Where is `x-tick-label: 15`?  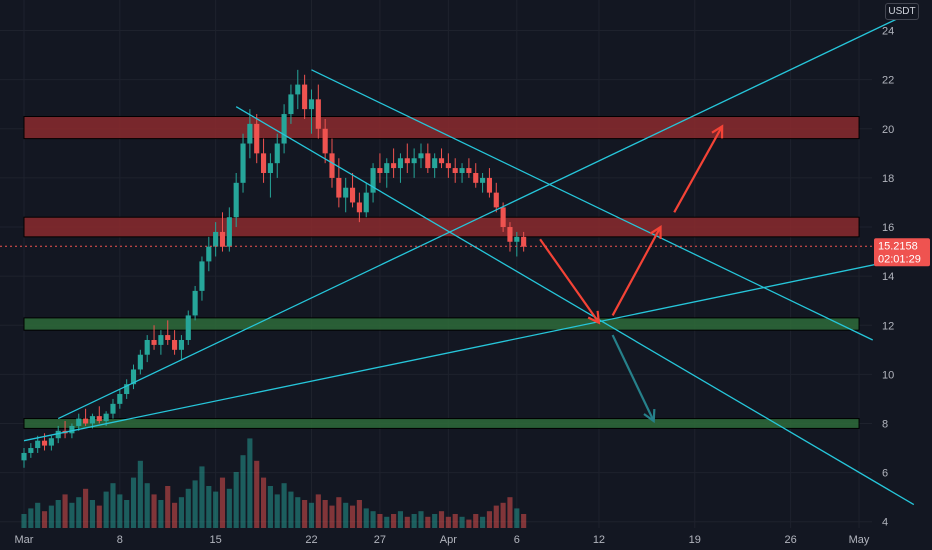 x-tick-label: 15 is located at coordinates (216, 540).